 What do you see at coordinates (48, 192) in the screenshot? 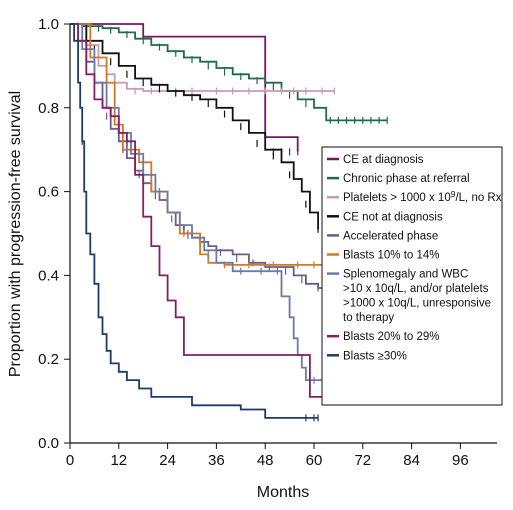
I see `y-tick-label: 0.6` at bounding box center [48, 192].